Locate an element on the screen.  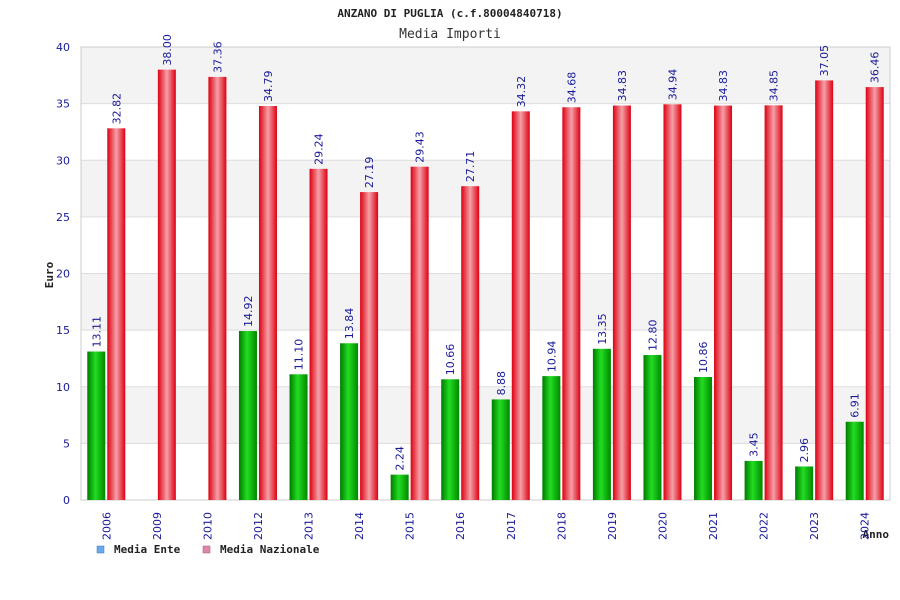
x-axis-label: Anno is located at coordinates (876, 534).